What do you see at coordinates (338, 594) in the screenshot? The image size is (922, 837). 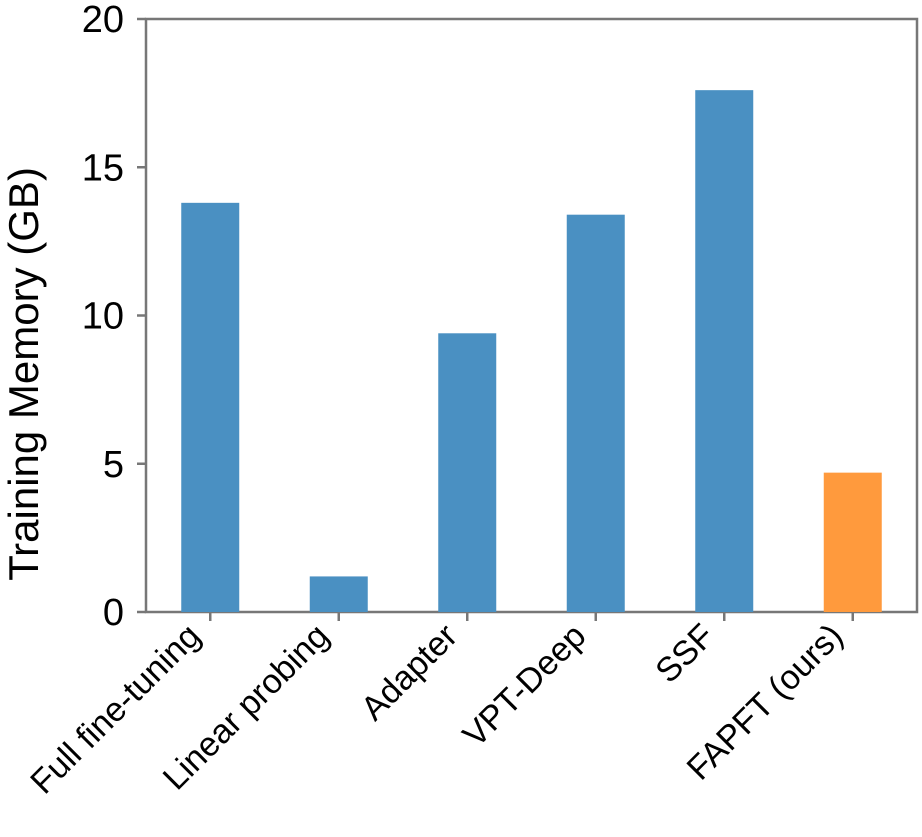 I see `bar-linear-probing` at bounding box center [338, 594].